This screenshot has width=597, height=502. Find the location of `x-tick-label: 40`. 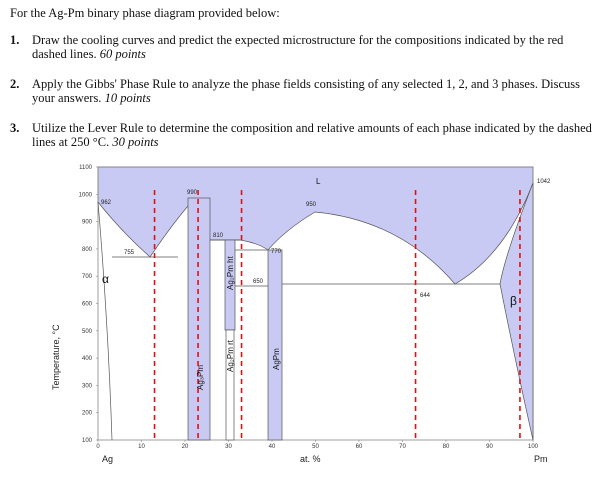

x-tick-label: 40 is located at coordinates (272, 447).